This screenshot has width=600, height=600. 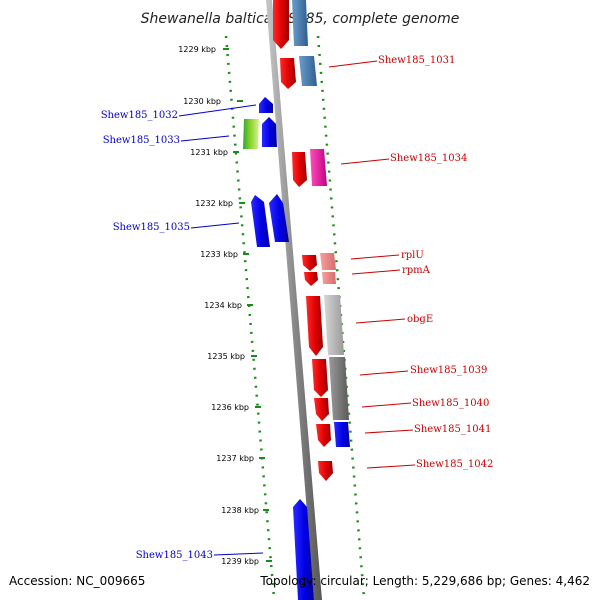 What do you see at coordinates (139, 115) in the screenshot?
I see `gene-label-shew185-1032: Shew185_1032` at bounding box center [139, 115].